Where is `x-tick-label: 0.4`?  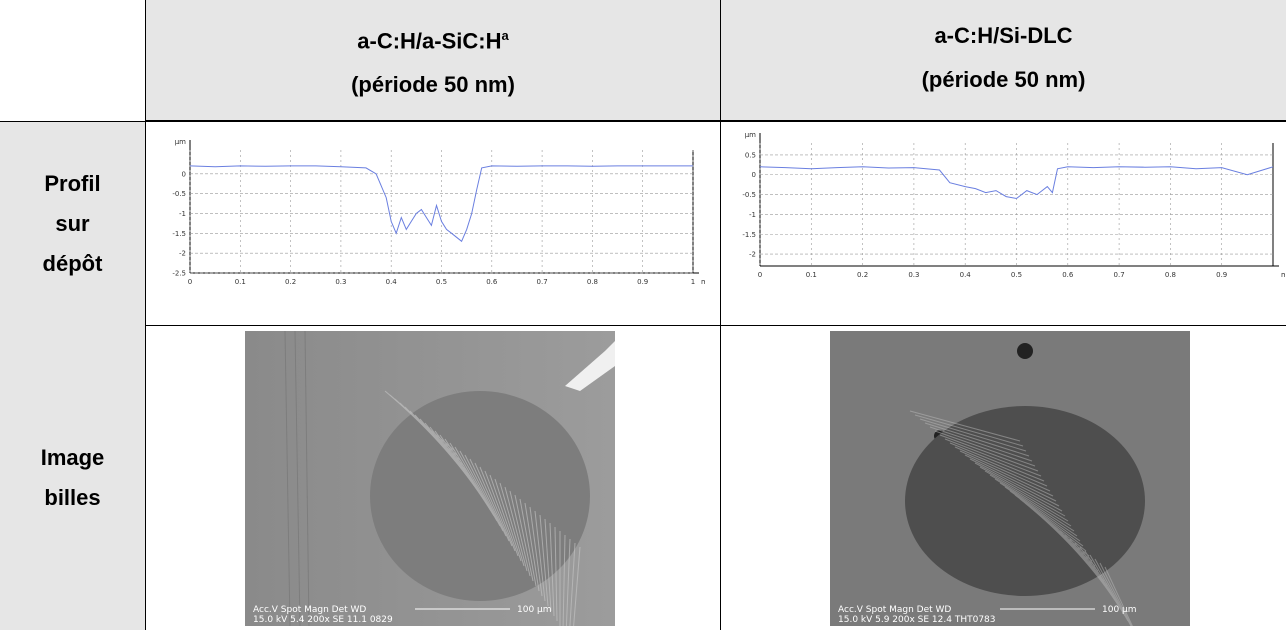 x-tick-label: 0.4 is located at coordinates (966, 275).